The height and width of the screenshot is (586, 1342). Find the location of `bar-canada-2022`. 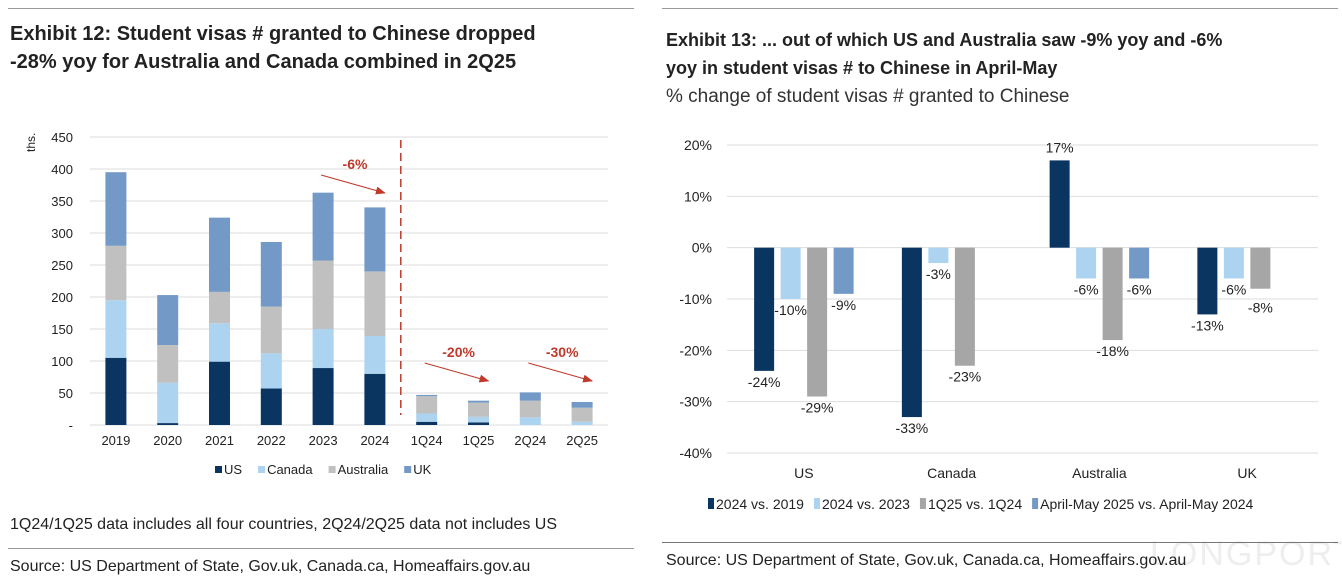

bar-canada-2022 is located at coordinates (271, 371).